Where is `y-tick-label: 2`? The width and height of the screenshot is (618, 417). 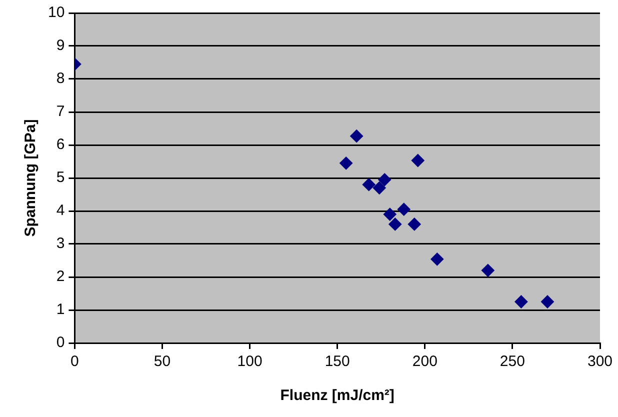
y-tick-label: 2 is located at coordinates (60, 277).